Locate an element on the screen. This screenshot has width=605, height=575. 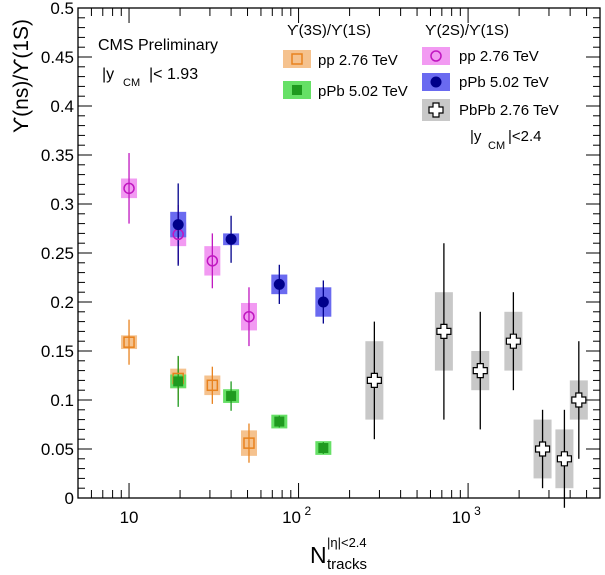
y-tick-label: 0.2 is located at coordinates (62, 302).